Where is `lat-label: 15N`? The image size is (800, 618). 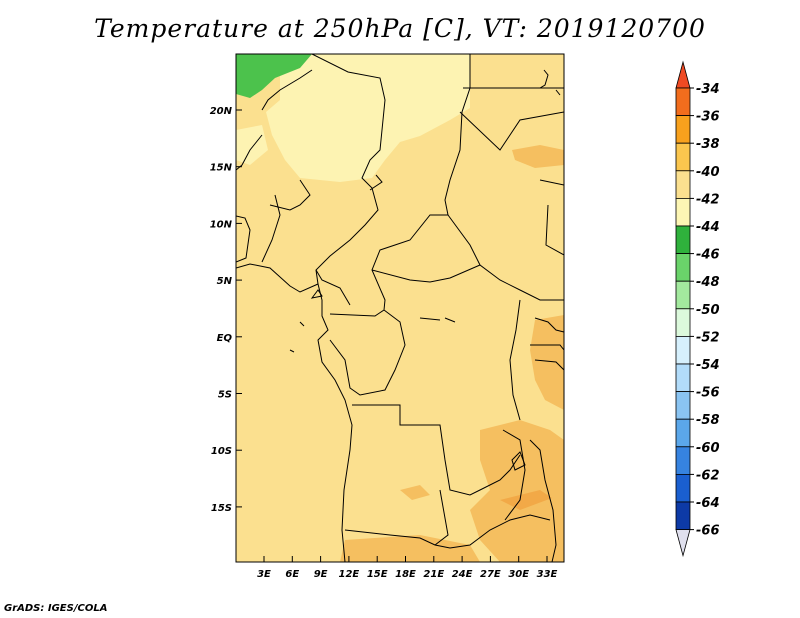
lat-label: 15N is located at coordinates (221, 168).